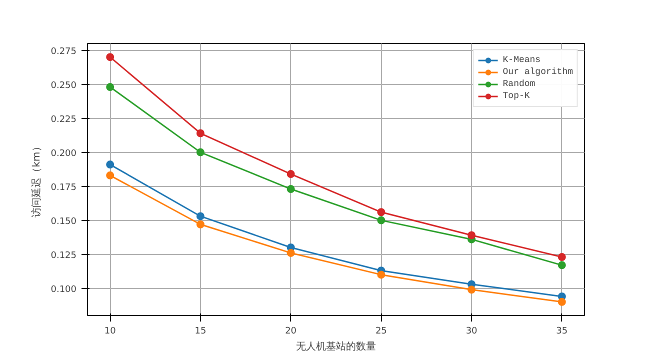 This screenshot has width=648, height=360. I want to click on y-tick-label: 0.125, so click(63, 255).